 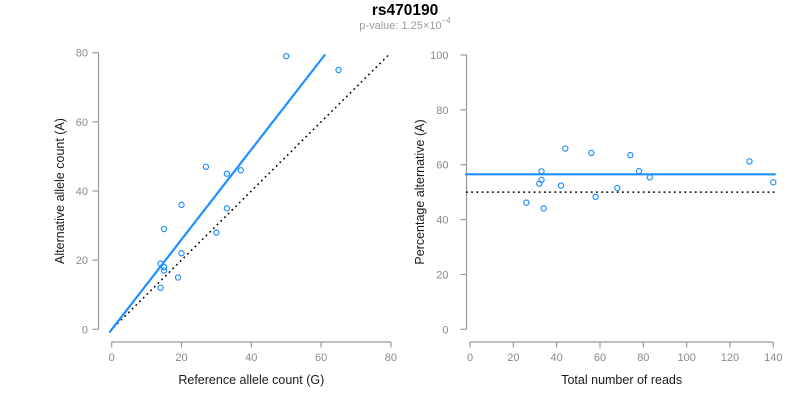 I want to click on p-value-text: p-value: 1.25×10, so click(x=400, y=26).